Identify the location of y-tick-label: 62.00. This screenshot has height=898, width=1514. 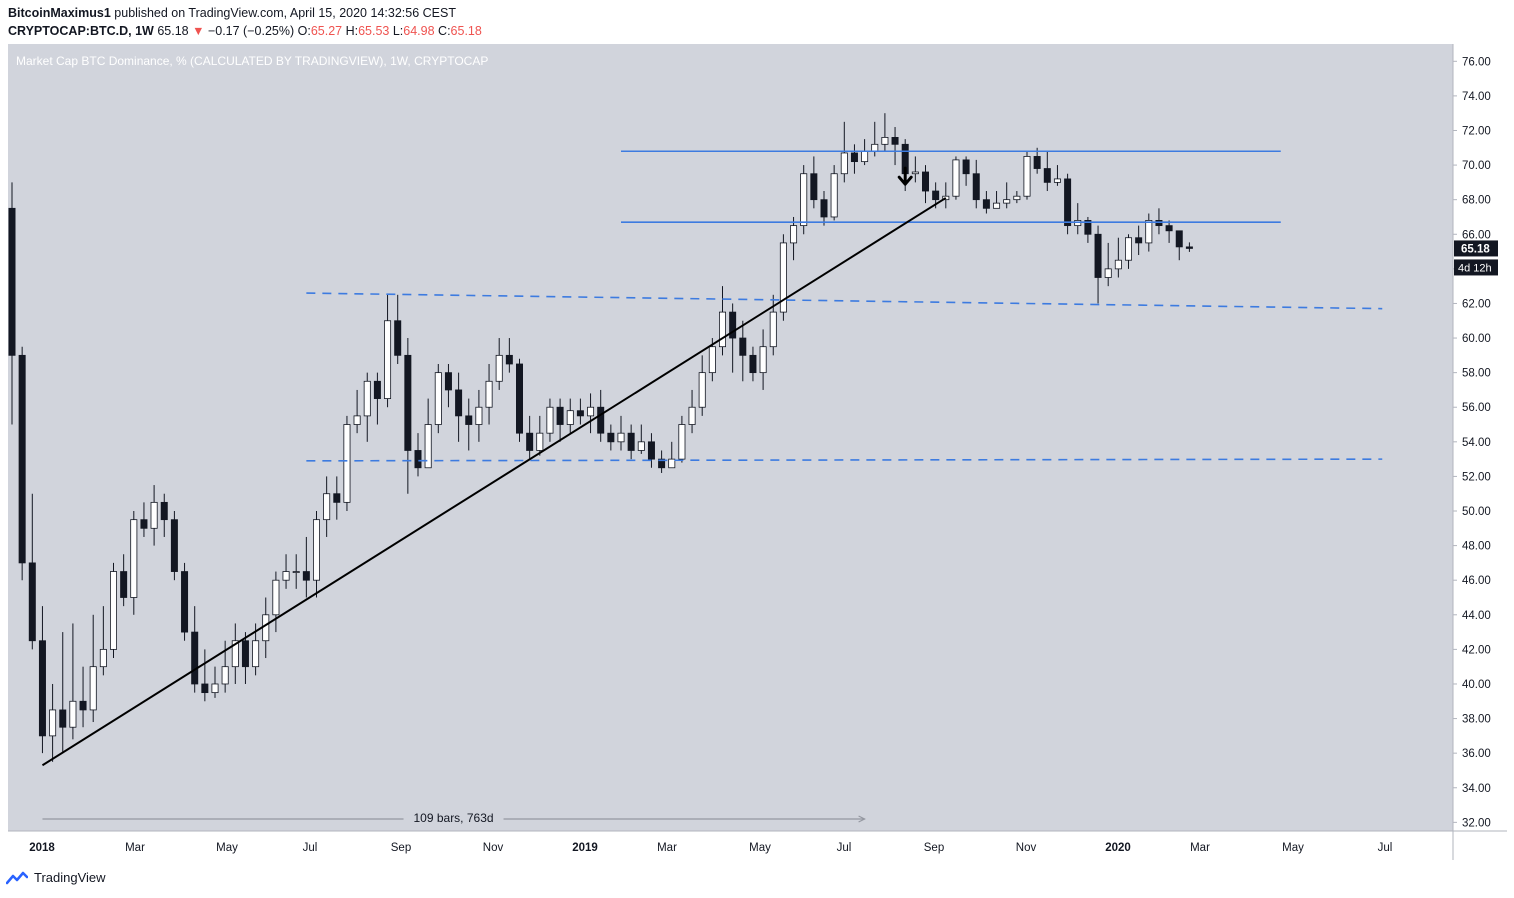
(1476, 304).